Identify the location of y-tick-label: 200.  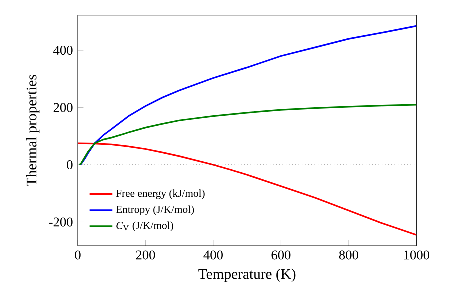
(63, 107).